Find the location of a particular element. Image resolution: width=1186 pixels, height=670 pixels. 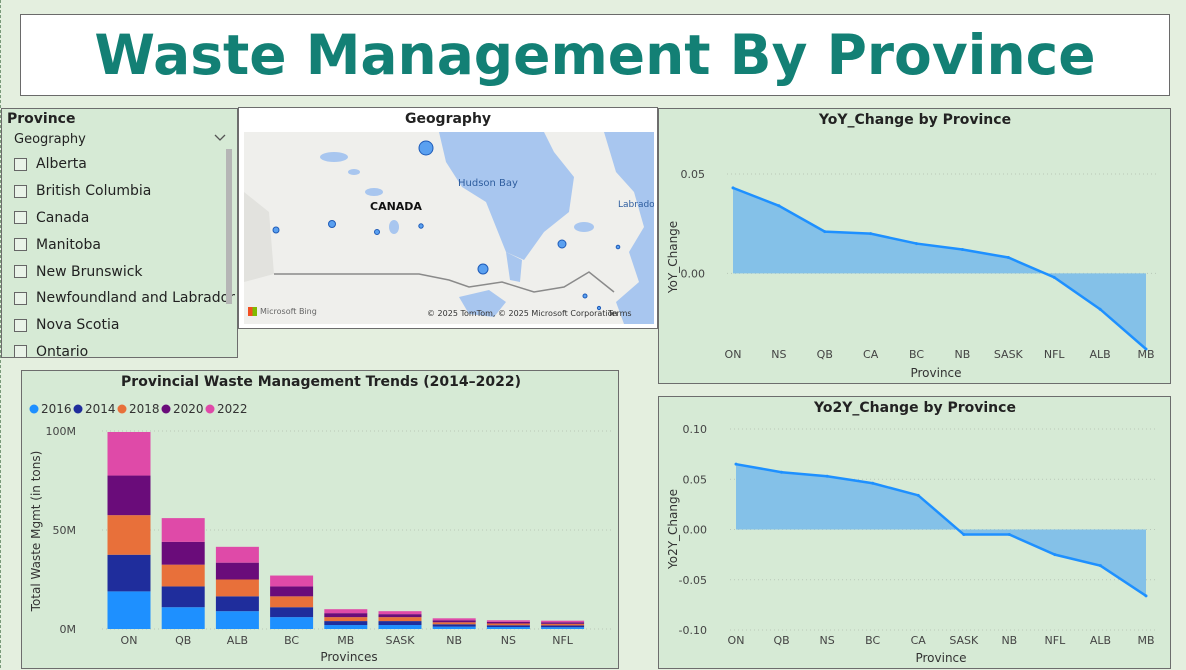

slicer-item: Canada is located at coordinates (120, 218).